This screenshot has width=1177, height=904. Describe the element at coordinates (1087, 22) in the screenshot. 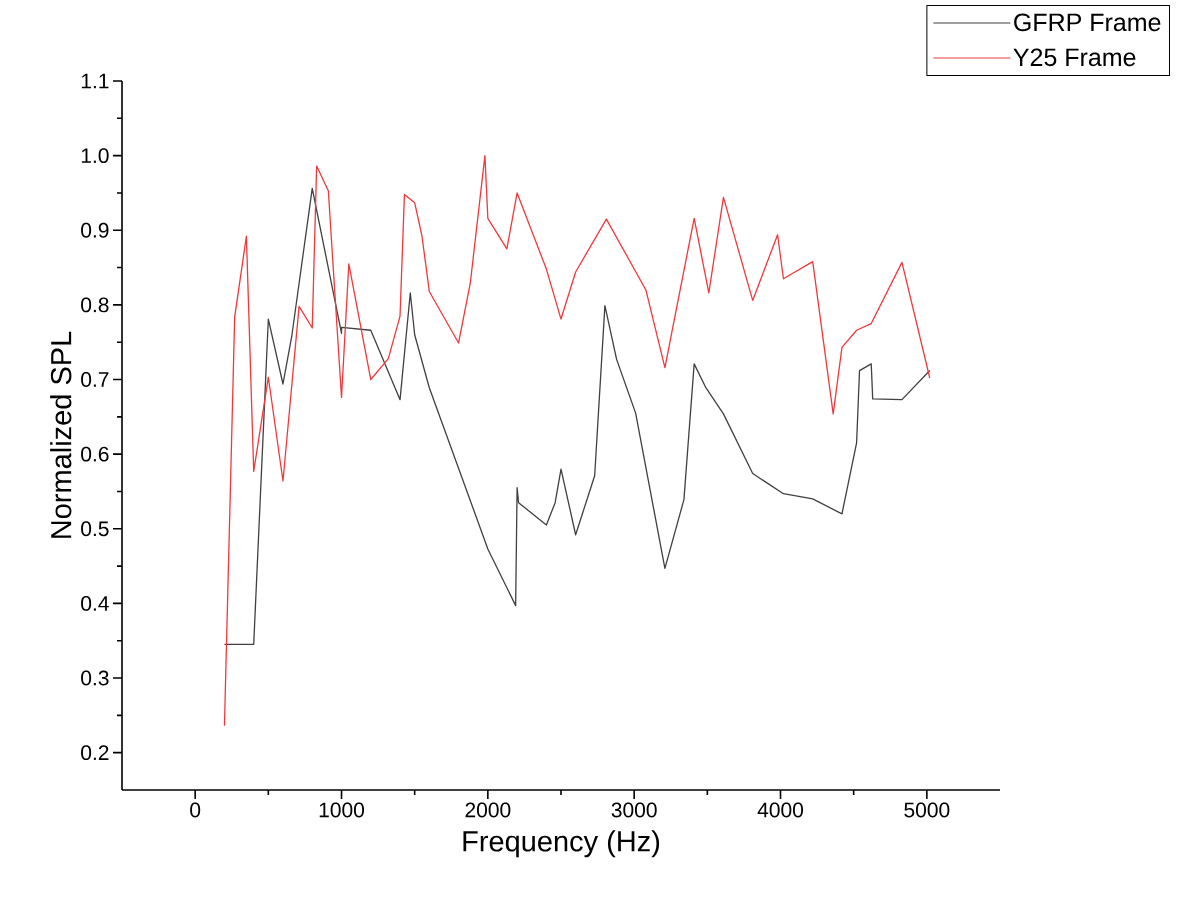

I see `legend-label: GFRP Frame` at that location.